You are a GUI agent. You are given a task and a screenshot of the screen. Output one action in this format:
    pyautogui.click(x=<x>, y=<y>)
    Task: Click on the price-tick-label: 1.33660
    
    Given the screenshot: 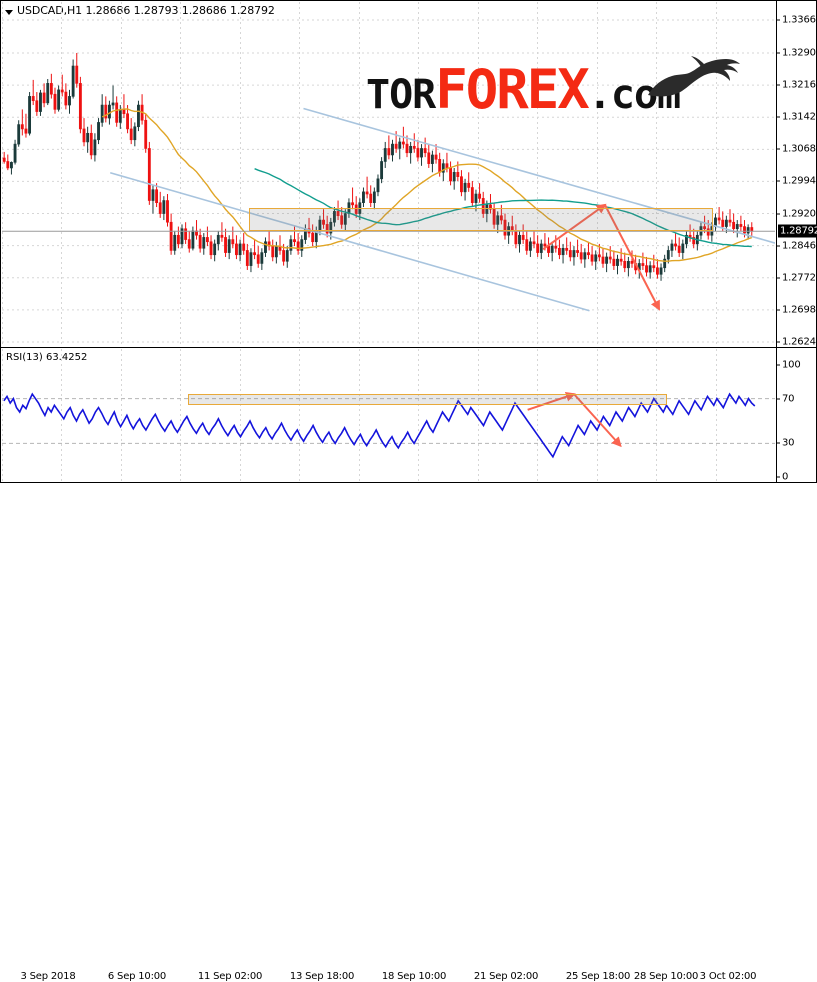 What is the action you would take?
    pyautogui.click(x=799, y=20)
    